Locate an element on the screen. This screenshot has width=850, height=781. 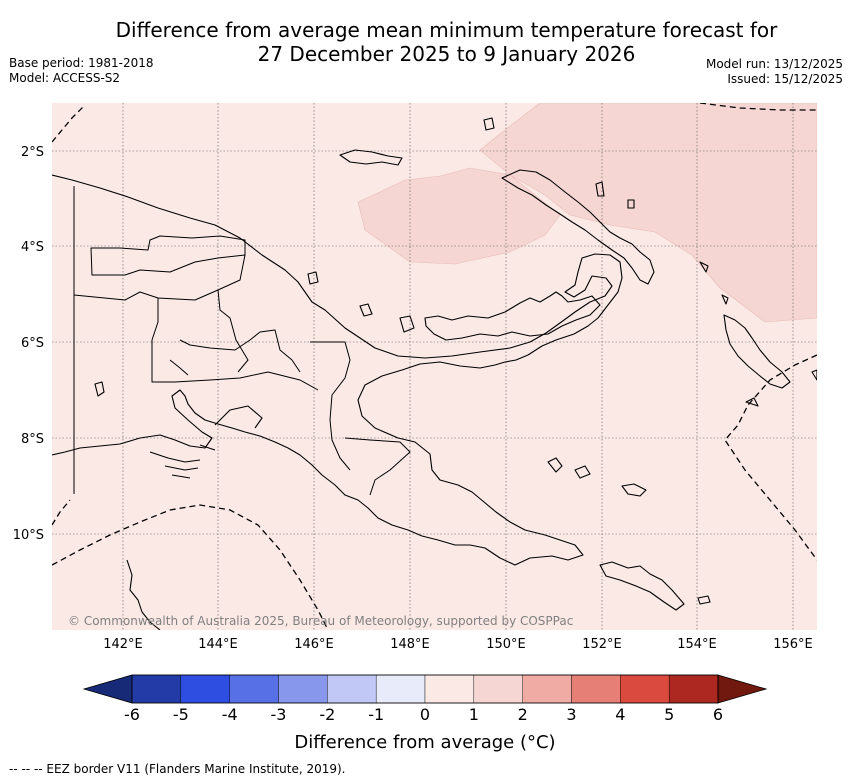
lon-label: 146°E is located at coordinates (314, 644).